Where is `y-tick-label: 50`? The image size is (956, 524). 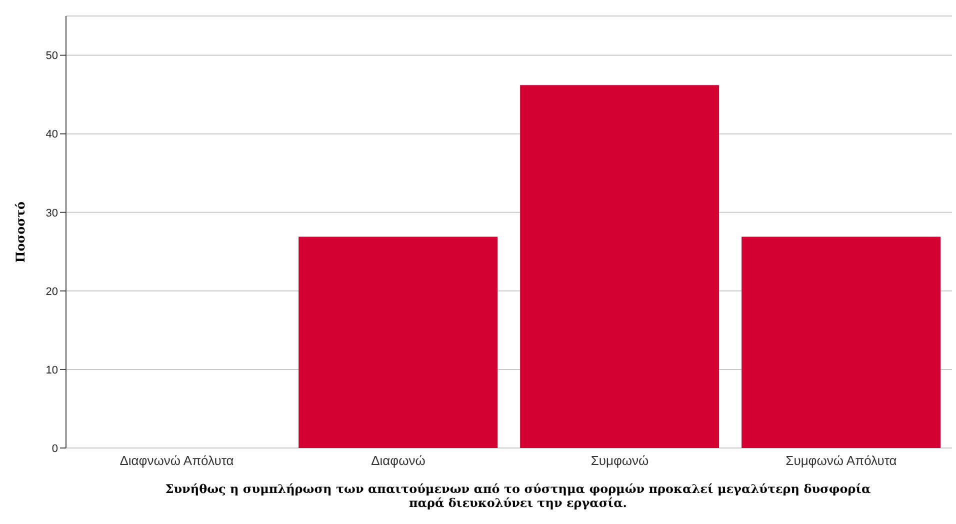
y-tick-label: 50 is located at coordinates (52, 56).